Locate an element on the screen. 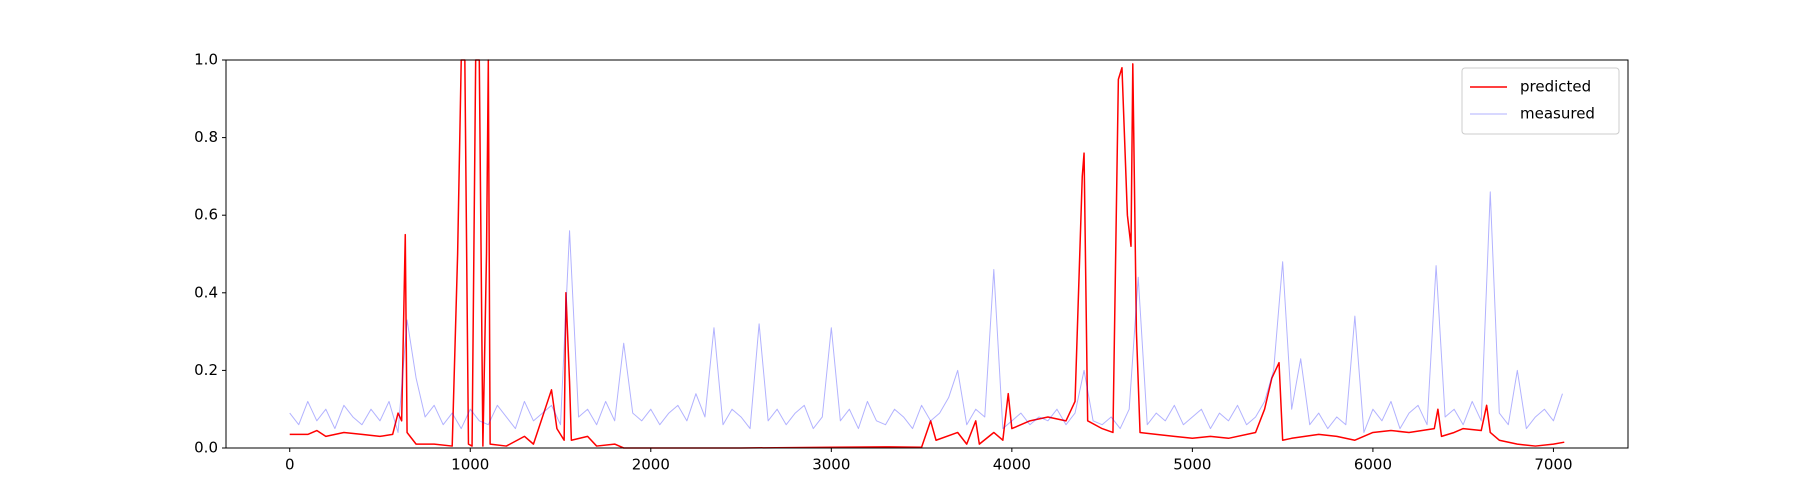 This screenshot has height=500, width=1800. y-tick-label: 0.8 is located at coordinates (206, 137).